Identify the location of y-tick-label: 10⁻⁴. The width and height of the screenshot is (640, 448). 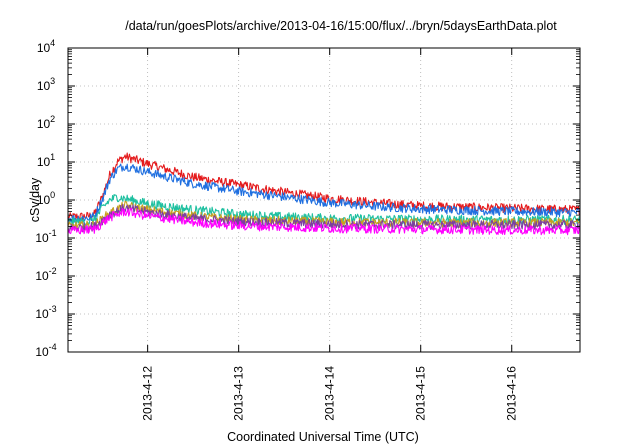
(45, 350).